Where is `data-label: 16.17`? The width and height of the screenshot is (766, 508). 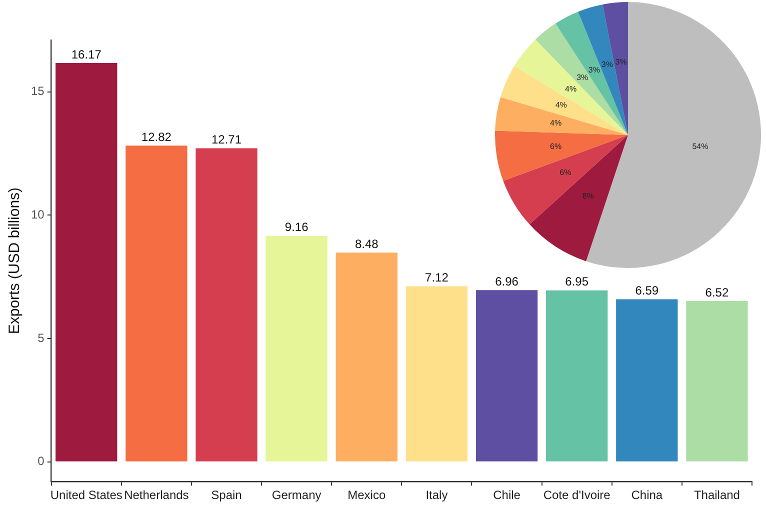 data-label: 16.17 is located at coordinates (86, 54).